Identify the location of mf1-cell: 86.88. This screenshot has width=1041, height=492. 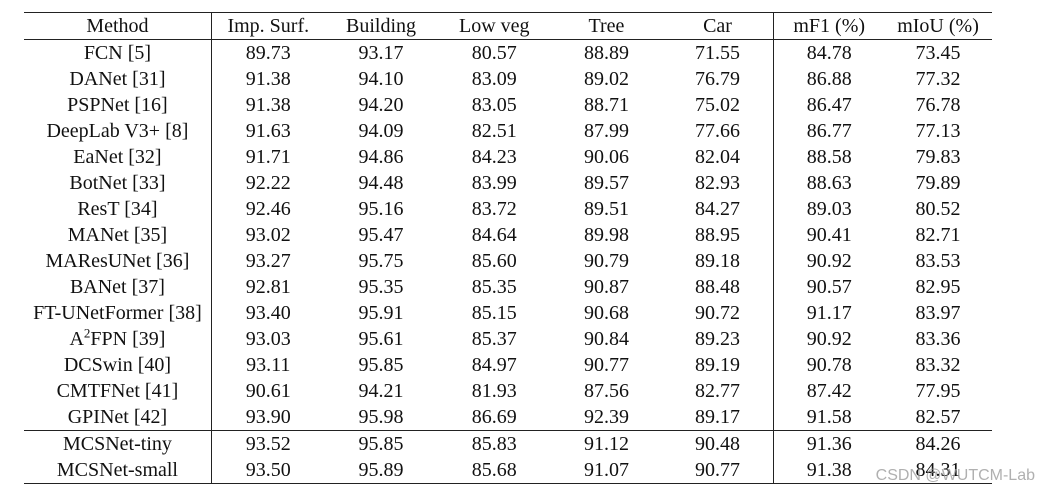
(829, 79).